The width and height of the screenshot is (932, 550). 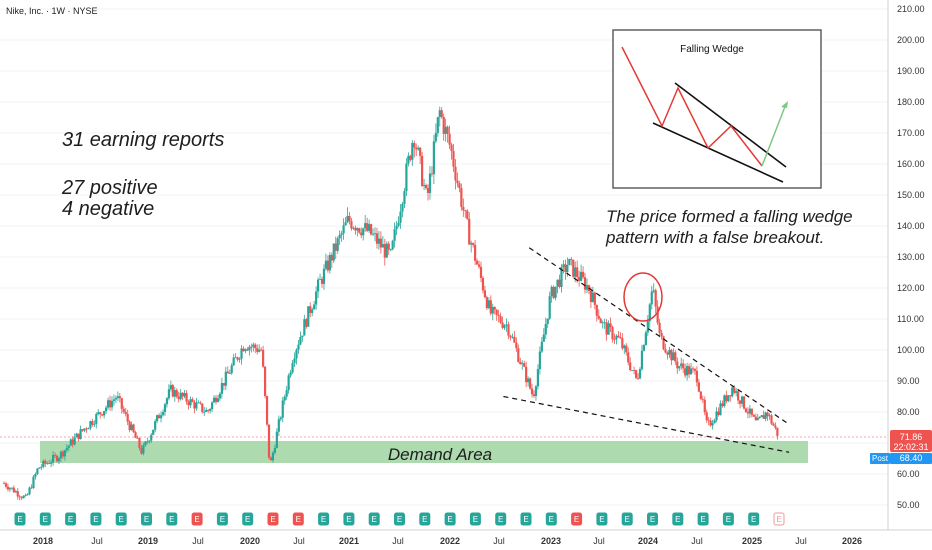 I want to click on inset-frame, so click(x=717, y=109).